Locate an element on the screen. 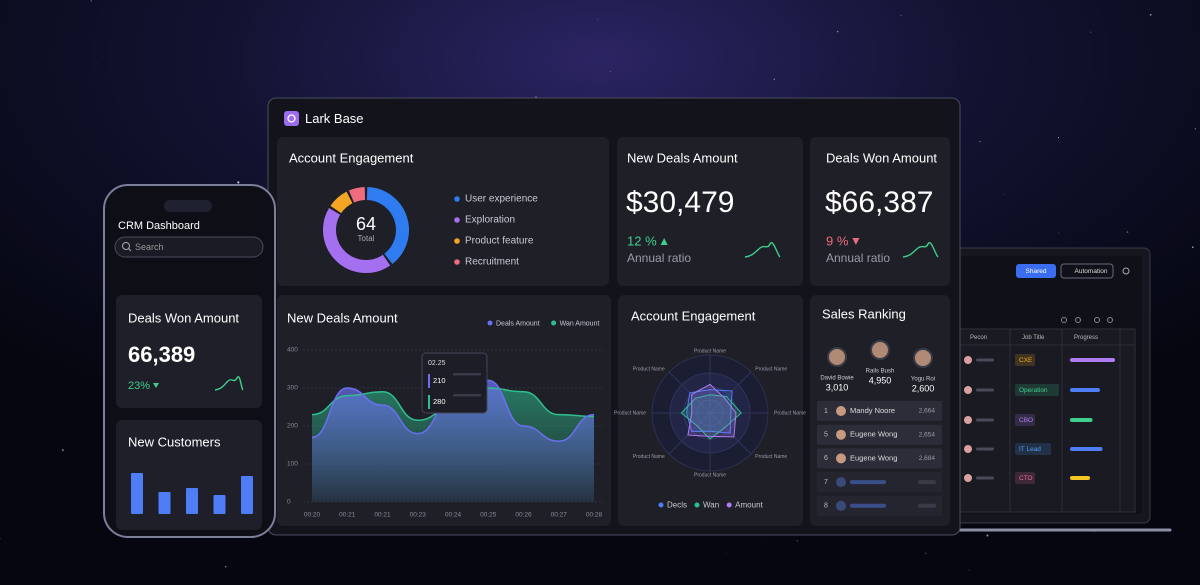  rank: 8 is located at coordinates (826, 506).